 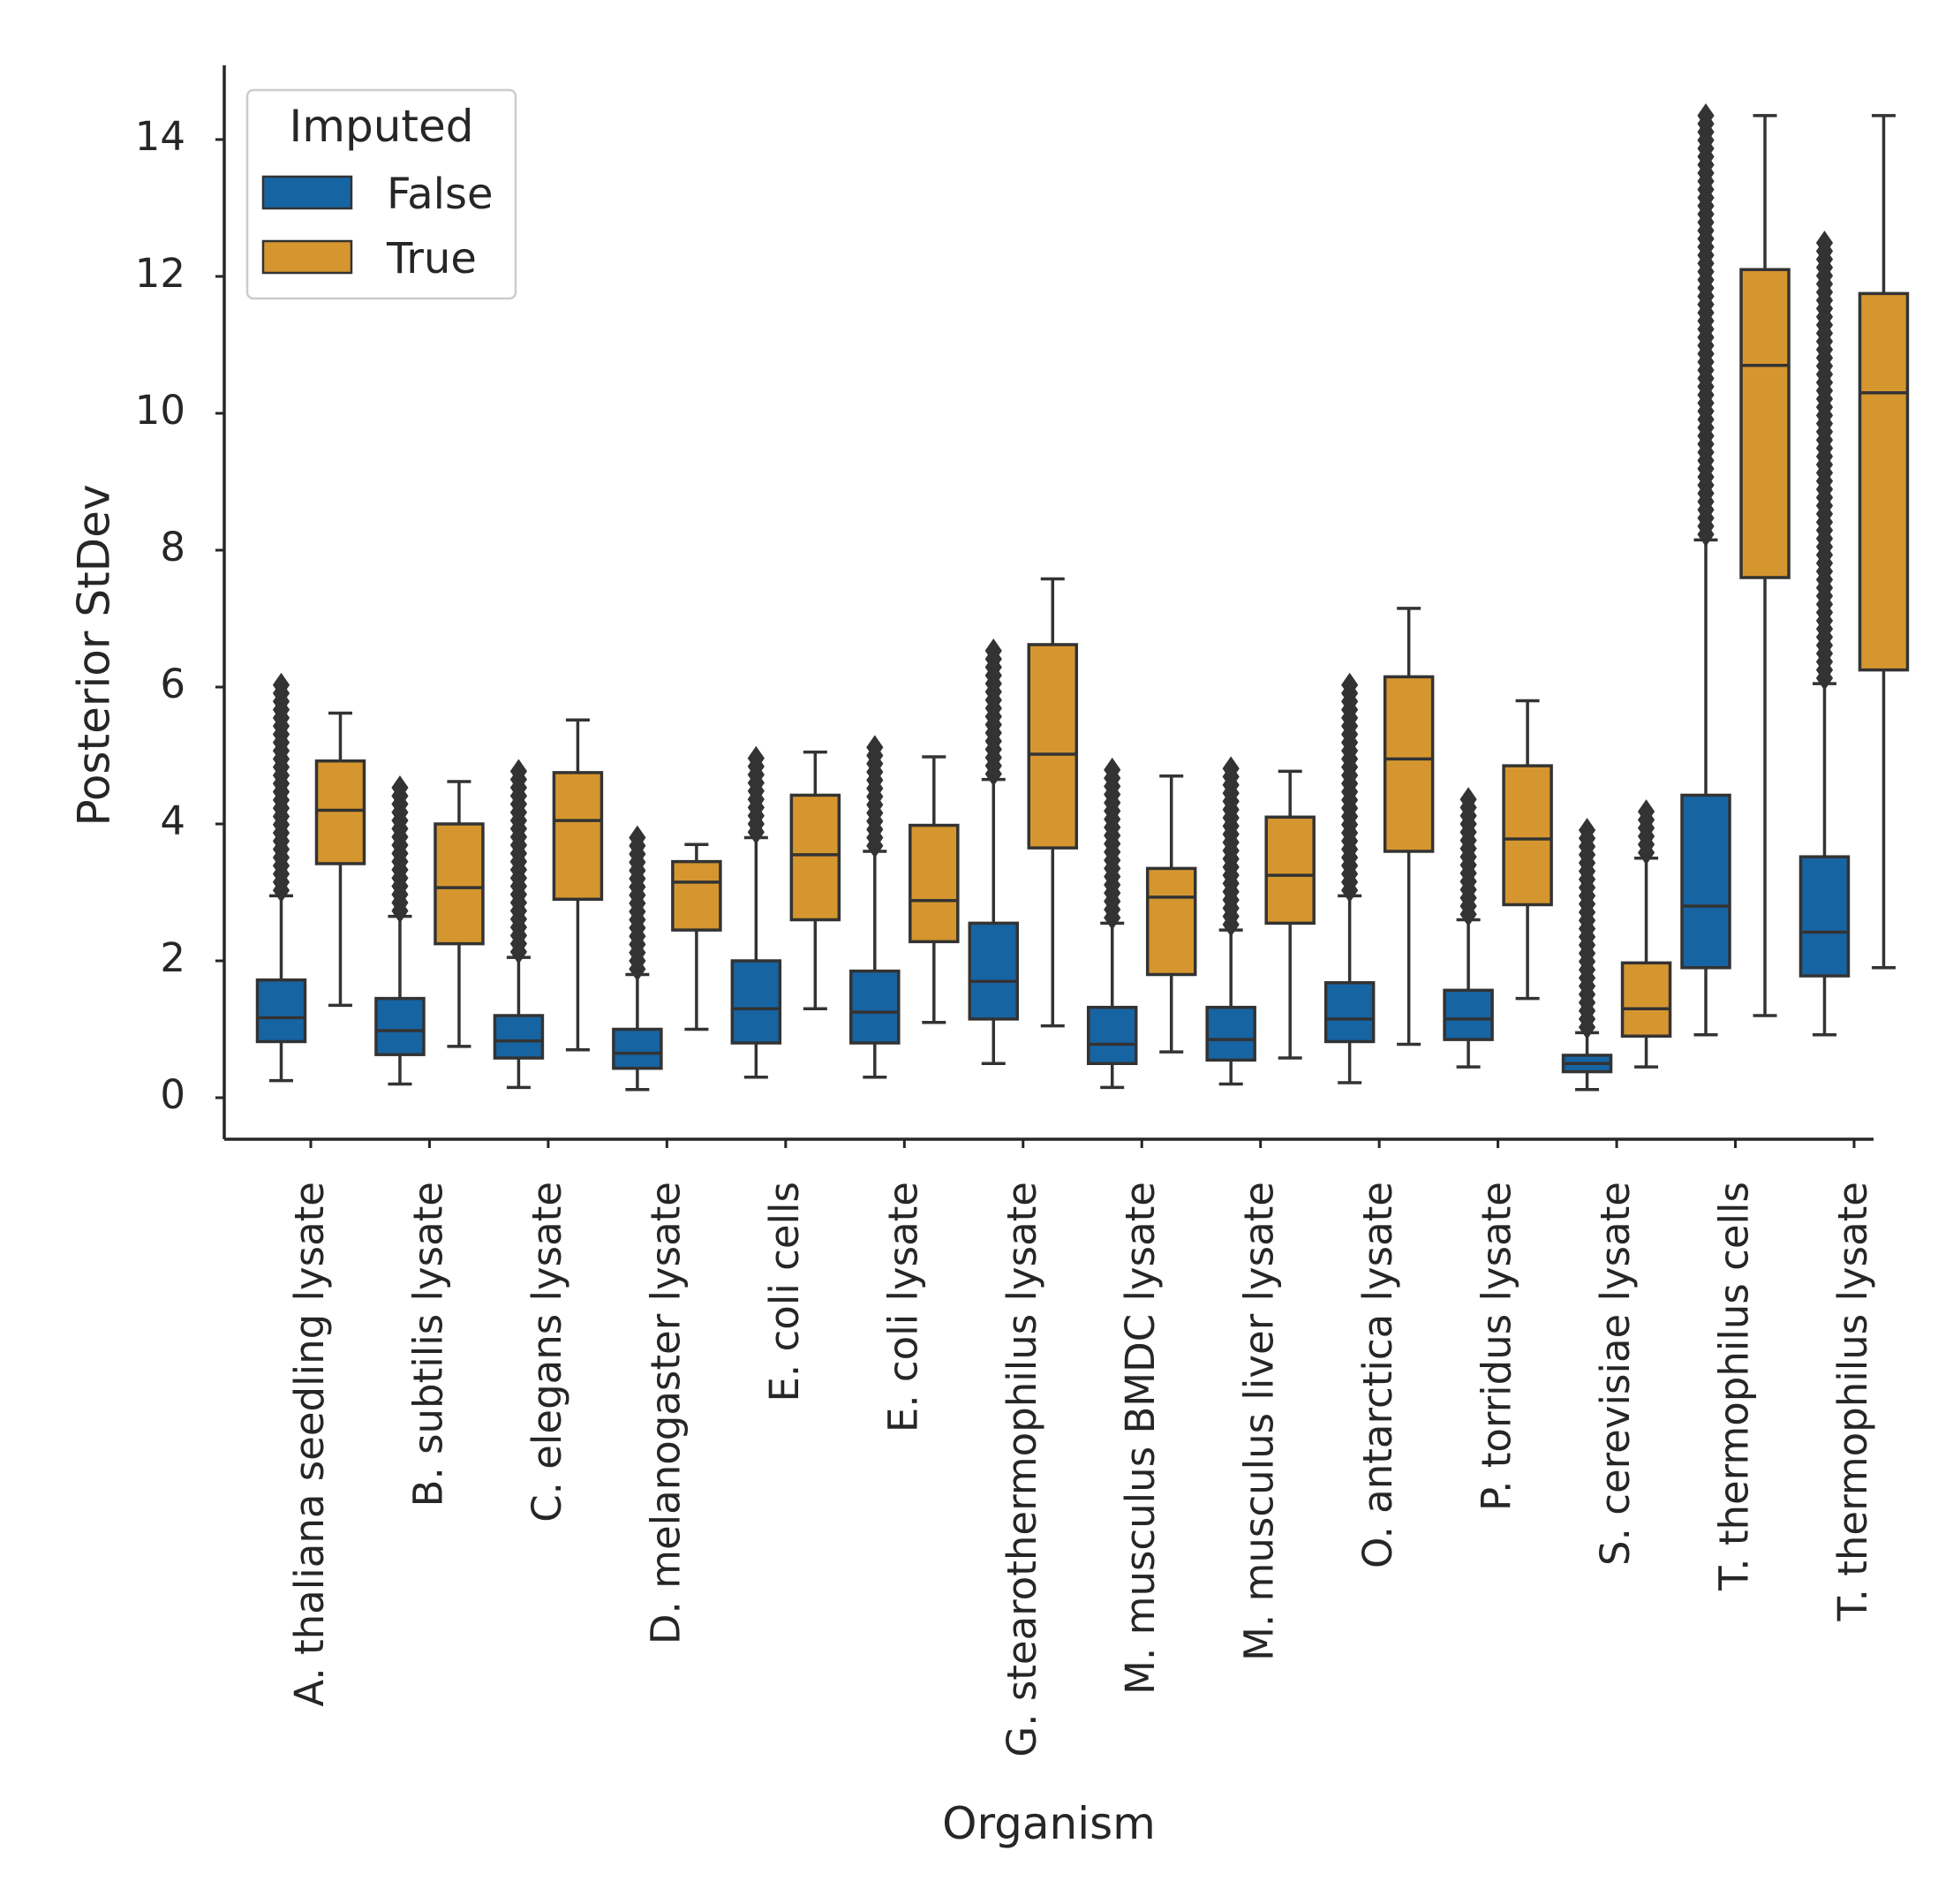 What do you see at coordinates (1049, 1823) in the screenshot?
I see `x-axis-title: Organism` at bounding box center [1049, 1823].